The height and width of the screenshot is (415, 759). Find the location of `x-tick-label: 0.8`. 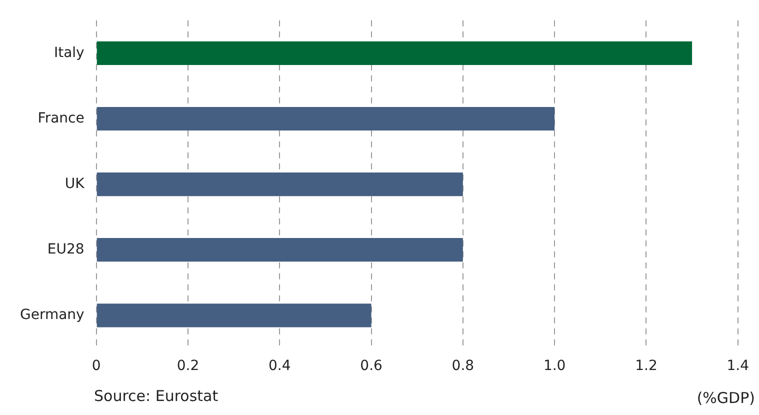

x-tick-label: 0.8 is located at coordinates (463, 366).